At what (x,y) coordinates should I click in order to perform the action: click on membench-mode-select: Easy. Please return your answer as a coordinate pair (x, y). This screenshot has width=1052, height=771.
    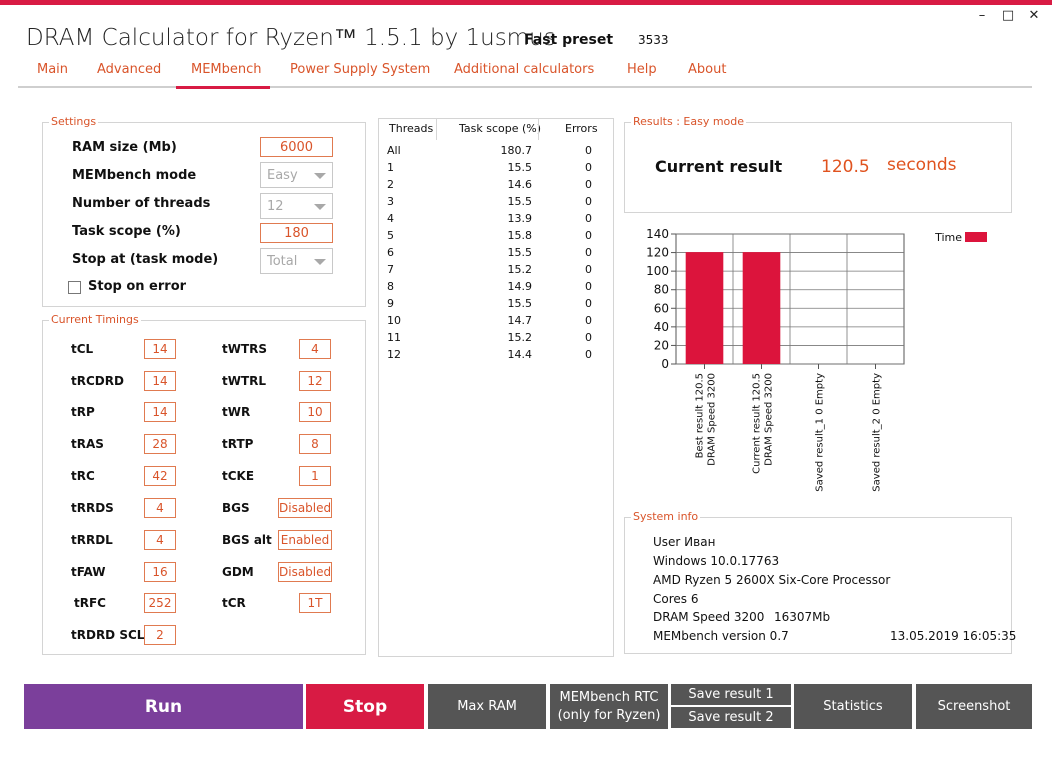
    Looking at the image, I should click on (296, 175).